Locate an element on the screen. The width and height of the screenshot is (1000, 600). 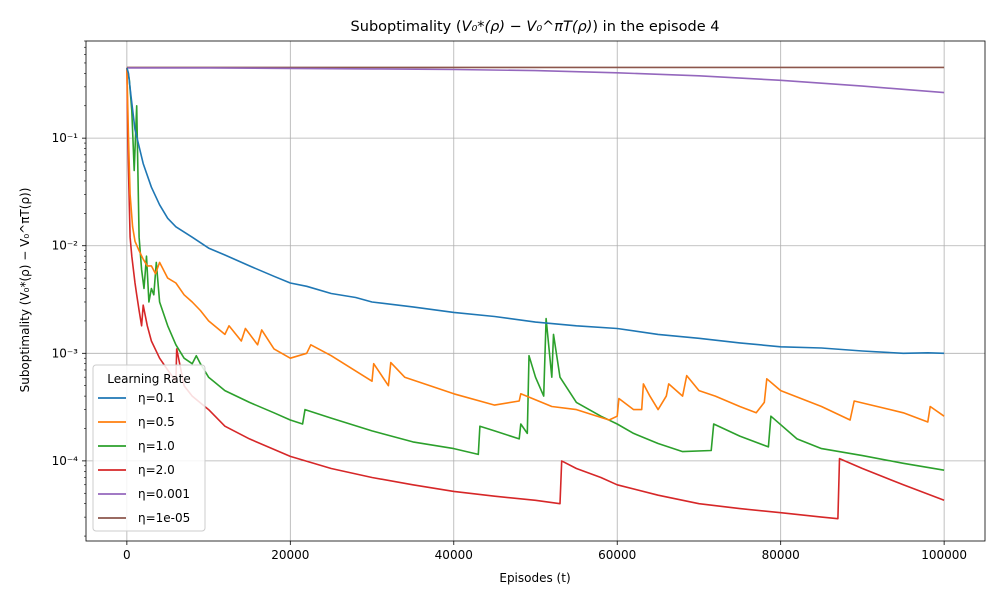
legend-items: η=0.1 η=0.5 η=1.0 η=2.0 η=0.001 η=1e-05 is located at coordinates (144, 458).